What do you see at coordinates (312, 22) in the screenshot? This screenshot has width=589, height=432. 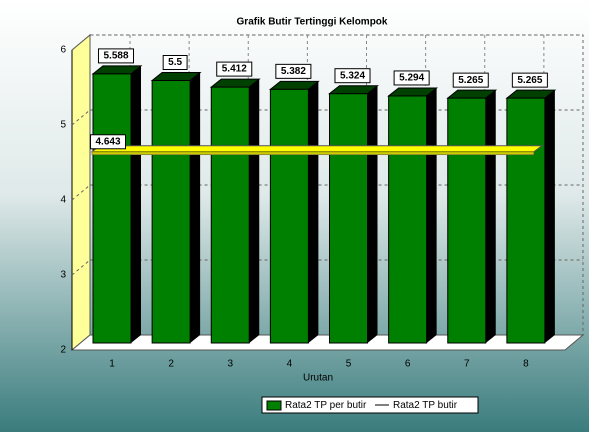 I see `chart-title: Grafik Butir Tertinggi Kelompok` at bounding box center [312, 22].